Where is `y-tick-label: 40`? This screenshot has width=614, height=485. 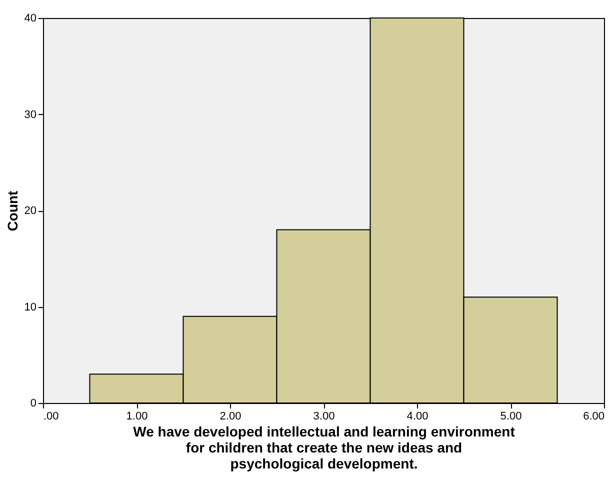 y-tick-label: 40 is located at coordinates (30, 18).